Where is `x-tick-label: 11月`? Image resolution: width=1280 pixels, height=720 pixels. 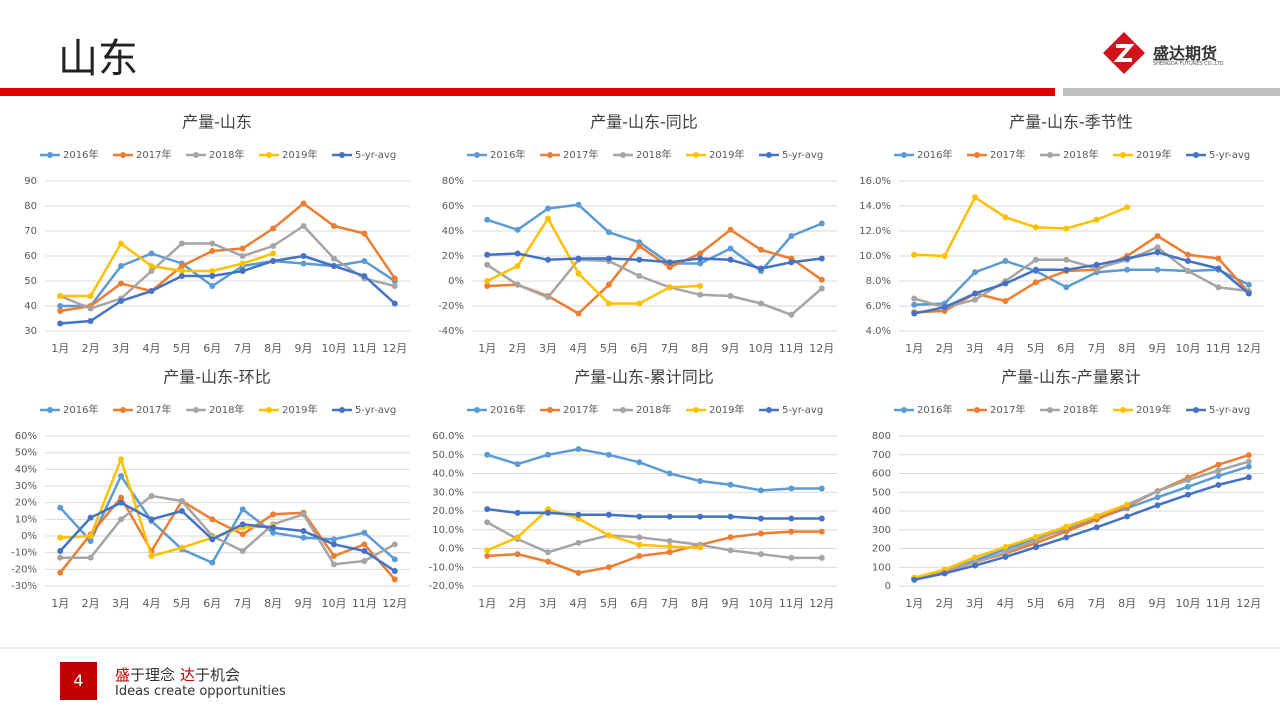 x-tick-label: 11月 is located at coordinates (791, 348).